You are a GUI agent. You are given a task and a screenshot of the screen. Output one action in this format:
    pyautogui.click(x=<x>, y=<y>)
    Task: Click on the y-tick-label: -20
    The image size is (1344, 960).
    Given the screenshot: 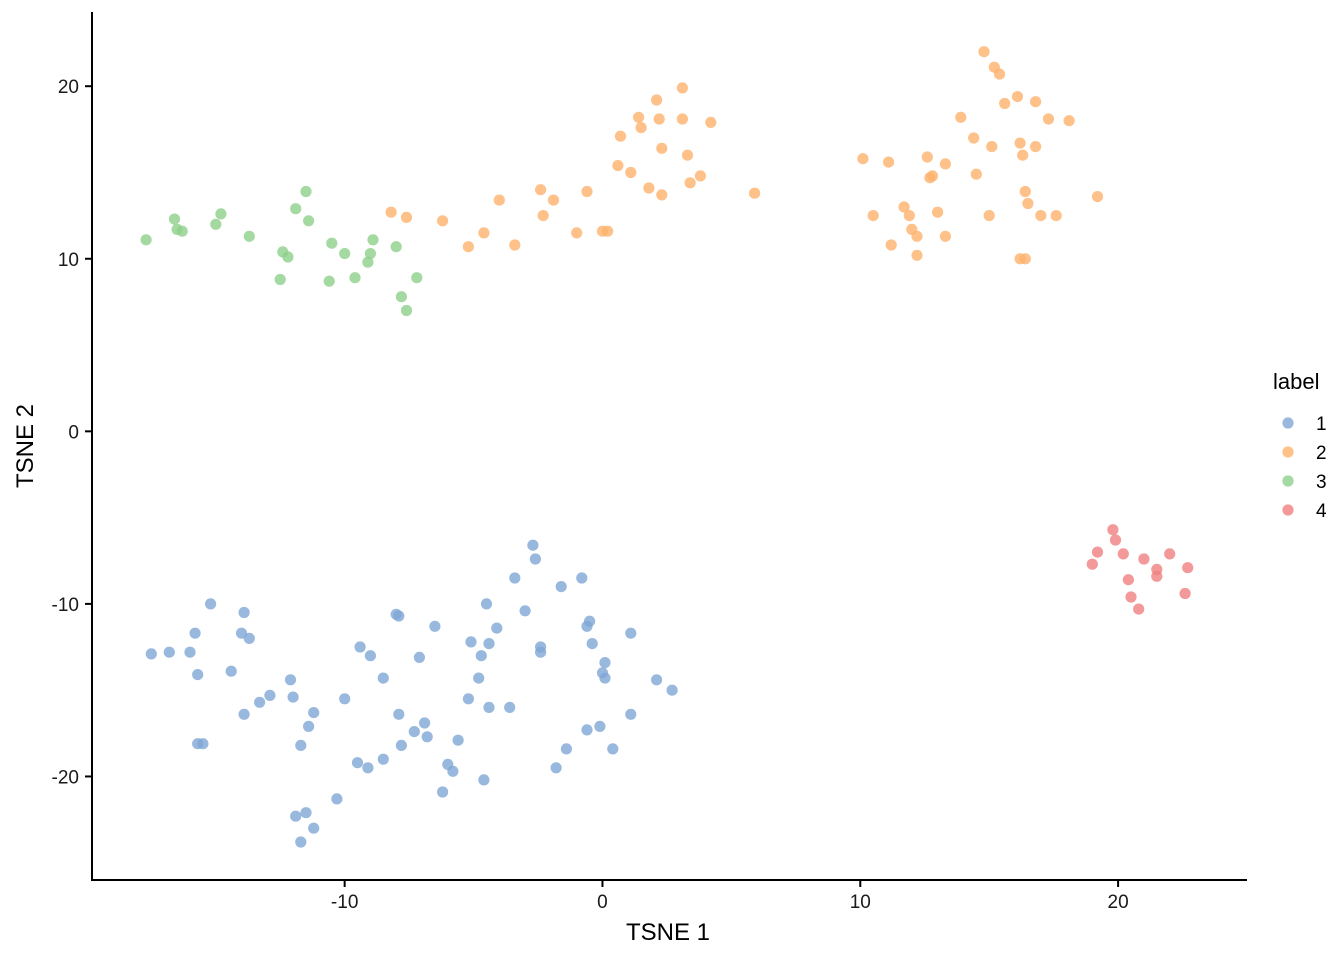 What is the action you would take?
    pyautogui.click(x=65, y=777)
    